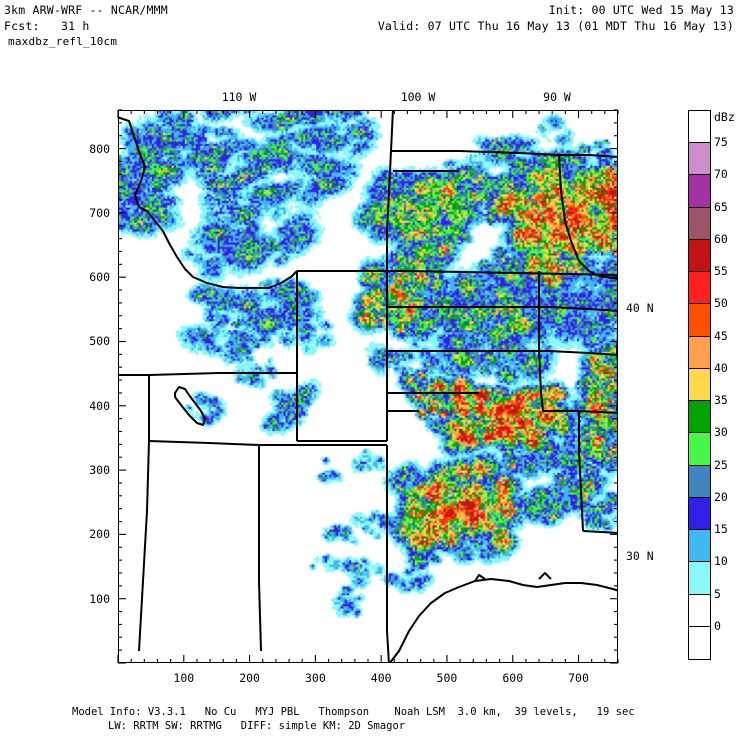 The image size is (740, 740). What do you see at coordinates (513, 678) in the screenshot?
I see `x-axis-tick-label: 600` at bounding box center [513, 678].